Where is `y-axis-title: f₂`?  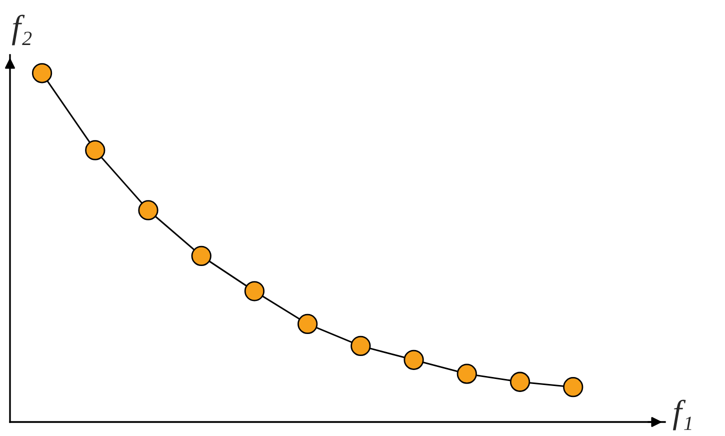
y-axis-title: f₂ is located at coordinates (22, 30).